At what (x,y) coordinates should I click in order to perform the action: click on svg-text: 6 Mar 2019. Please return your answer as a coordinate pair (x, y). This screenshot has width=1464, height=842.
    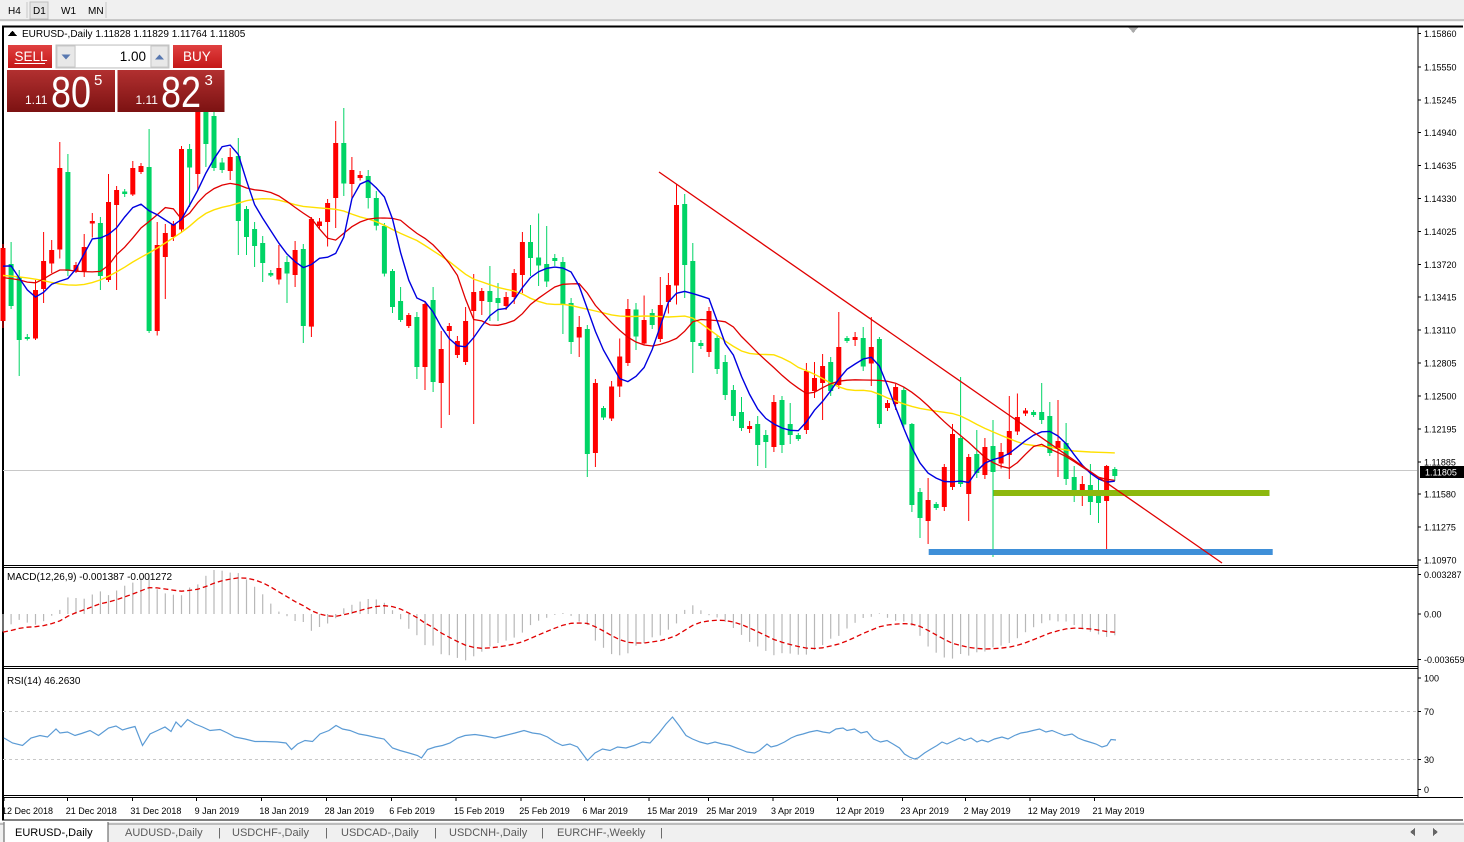
    Looking at the image, I should click on (605, 811).